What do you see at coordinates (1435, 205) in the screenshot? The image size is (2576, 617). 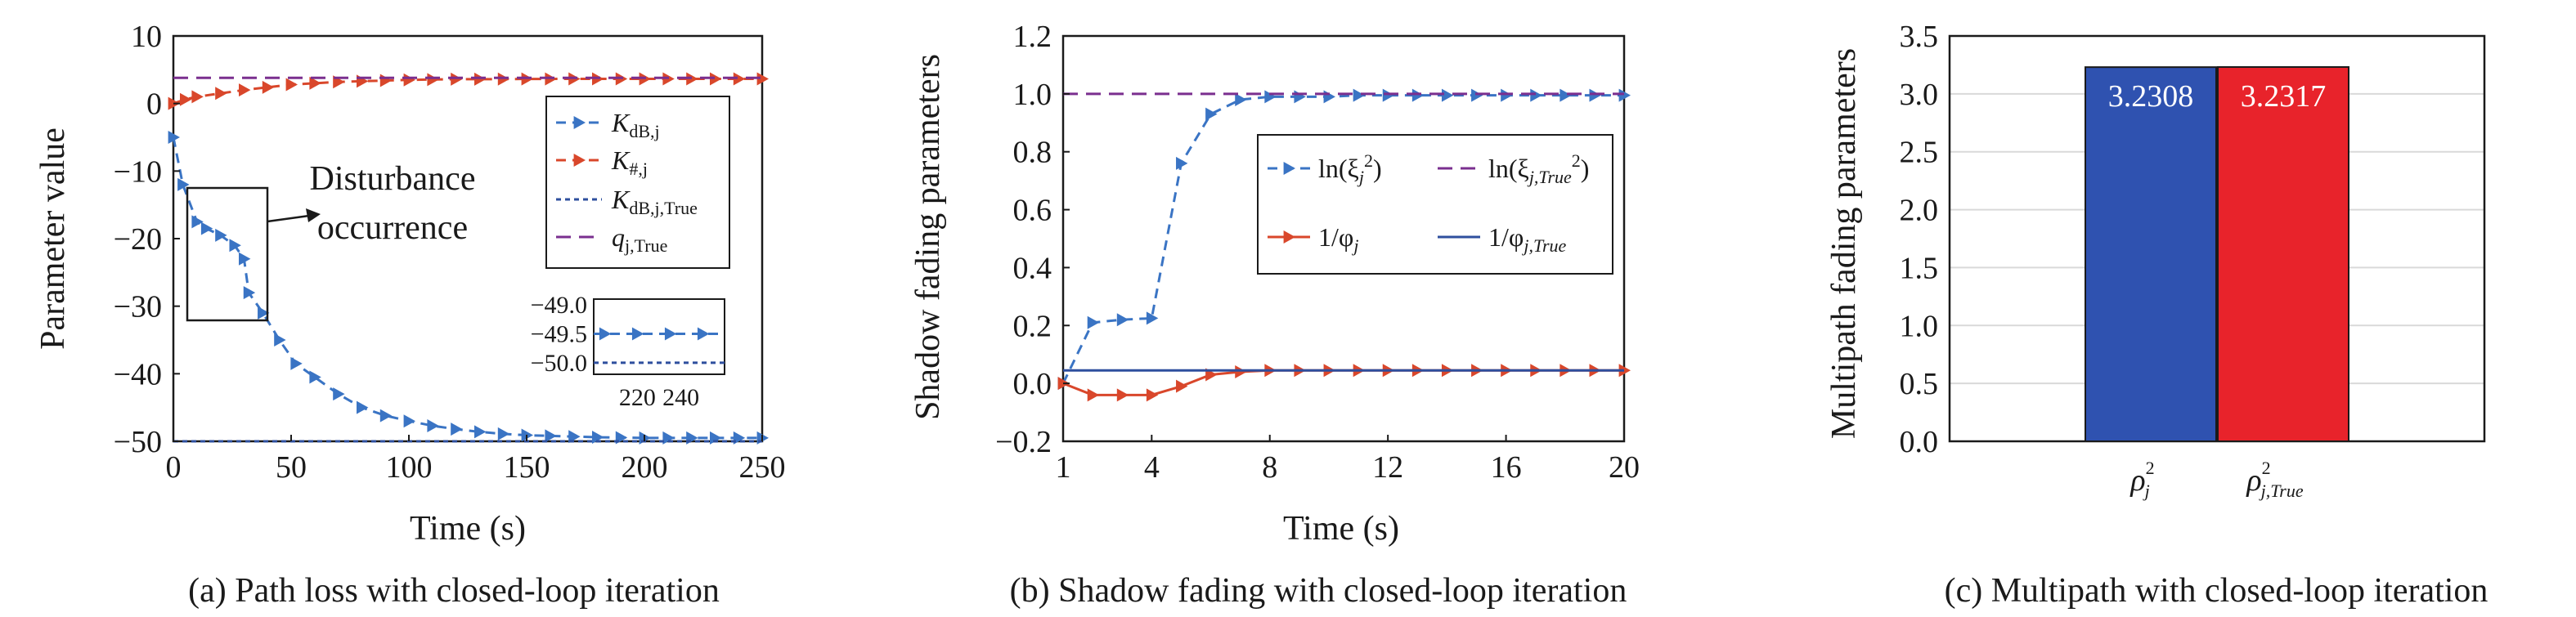 I see `panel-b-legend: ln(ξj2) ln(ξj,True2)1/φj 1/φj,True` at bounding box center [1435, 205].